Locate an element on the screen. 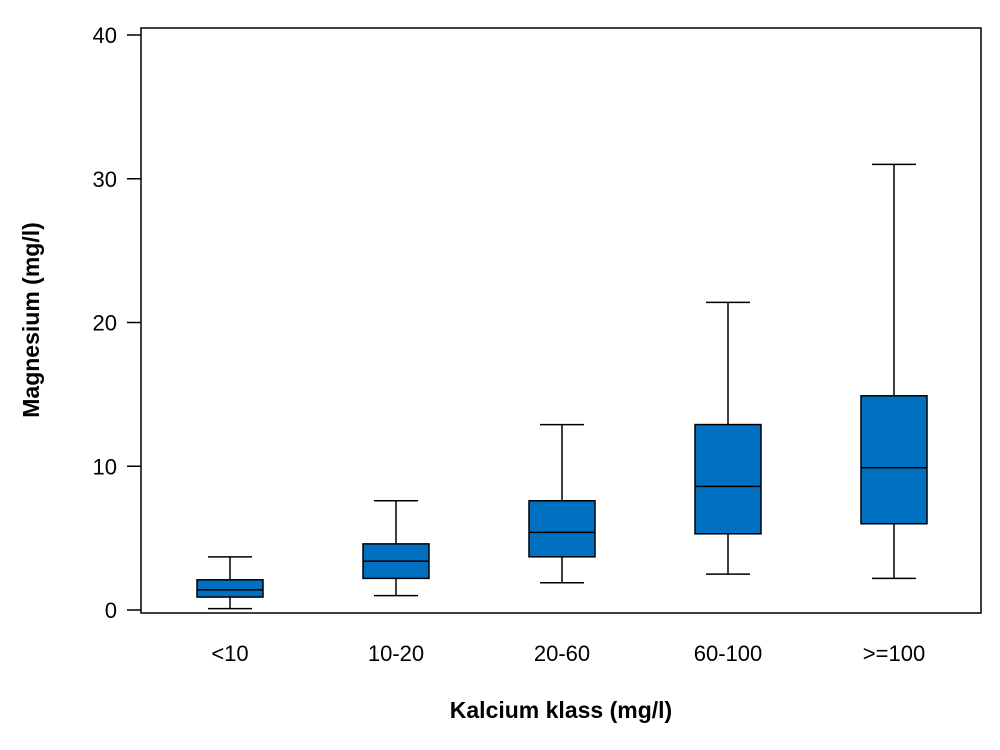 This screenshot has height=750, width=1000. x-tick-label: 20-60 is located at coordinates (562, 653).